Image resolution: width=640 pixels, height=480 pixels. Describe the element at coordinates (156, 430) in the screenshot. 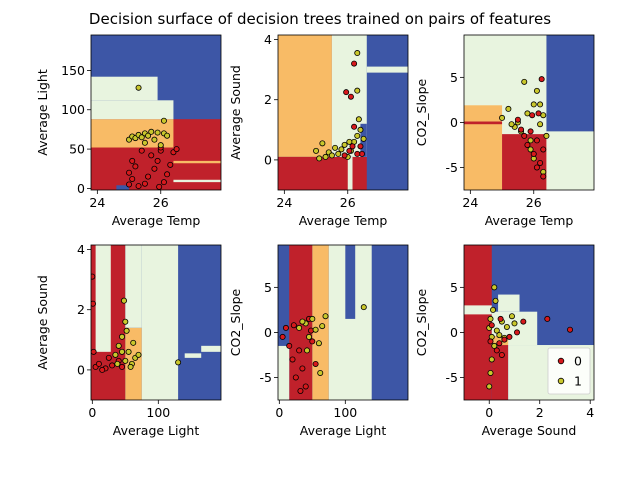

I see `x-axis-label: Average Light` at that location.